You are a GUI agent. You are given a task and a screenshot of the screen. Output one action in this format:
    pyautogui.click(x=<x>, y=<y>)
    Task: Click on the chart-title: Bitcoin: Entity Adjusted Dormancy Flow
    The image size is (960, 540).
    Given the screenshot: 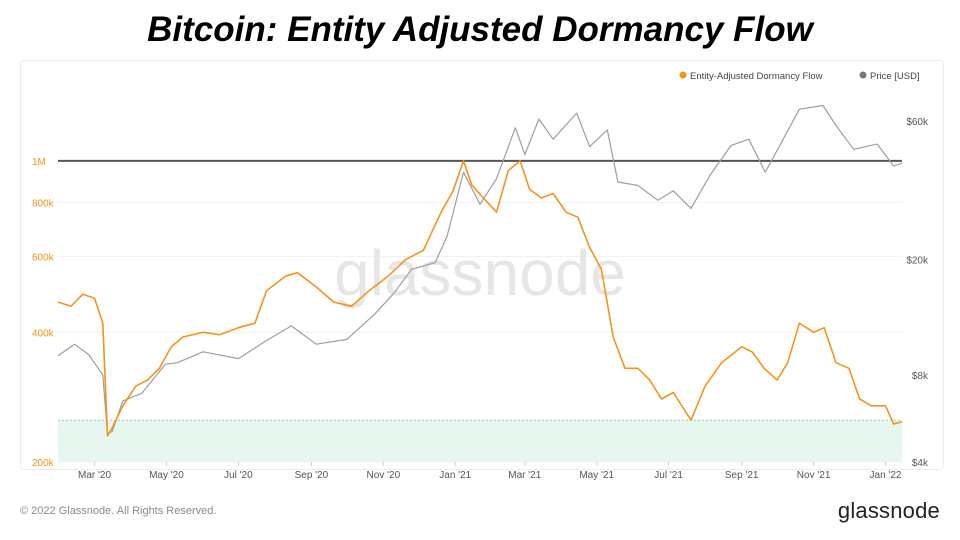 What is the action you would take?
    pyautogui.click(x=480, y=29)
    